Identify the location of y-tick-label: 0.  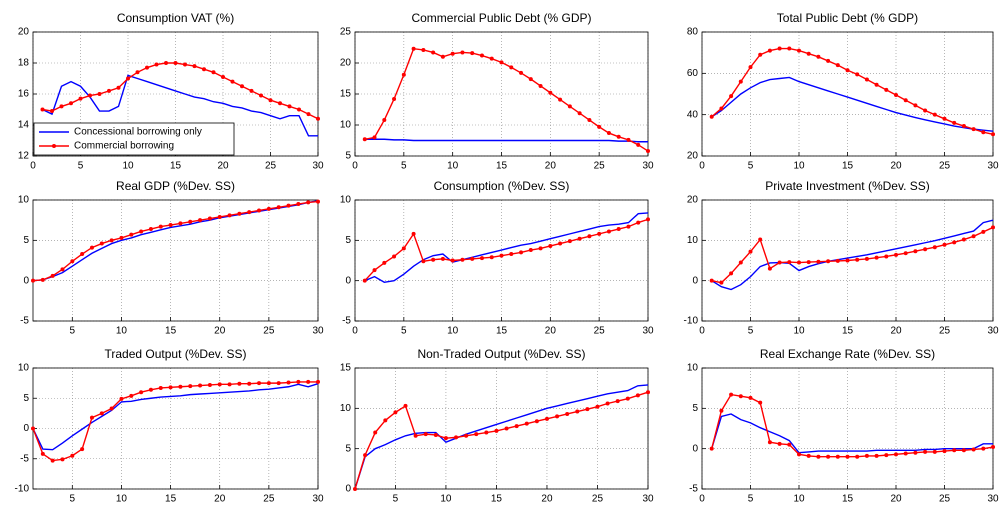
(348, 489).